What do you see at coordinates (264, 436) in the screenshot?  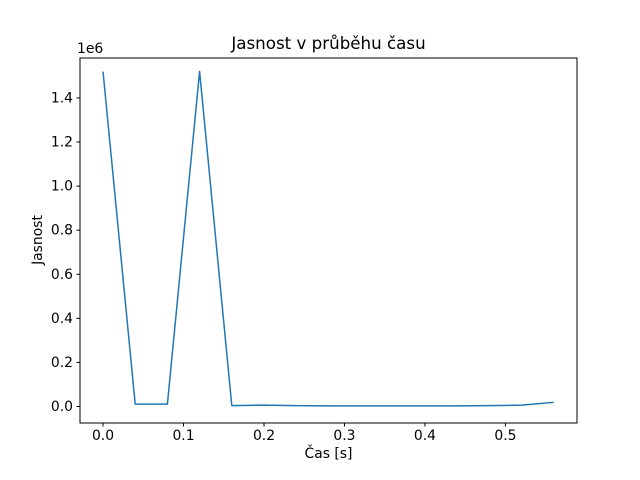 I see `x-tick-label: 0.2` at bounding box center [264, 436].